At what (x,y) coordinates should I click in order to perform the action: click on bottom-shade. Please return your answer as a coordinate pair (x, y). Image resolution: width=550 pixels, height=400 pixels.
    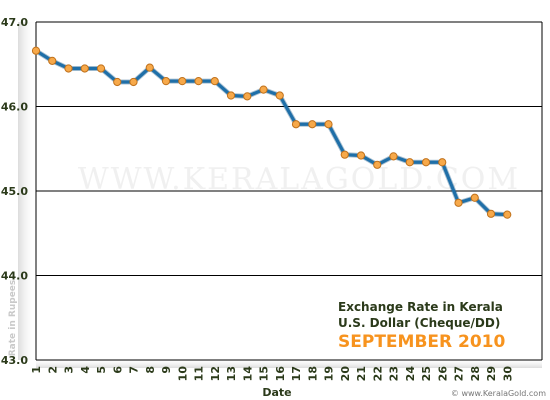
    Looking at the image, I should click on (289, 363).